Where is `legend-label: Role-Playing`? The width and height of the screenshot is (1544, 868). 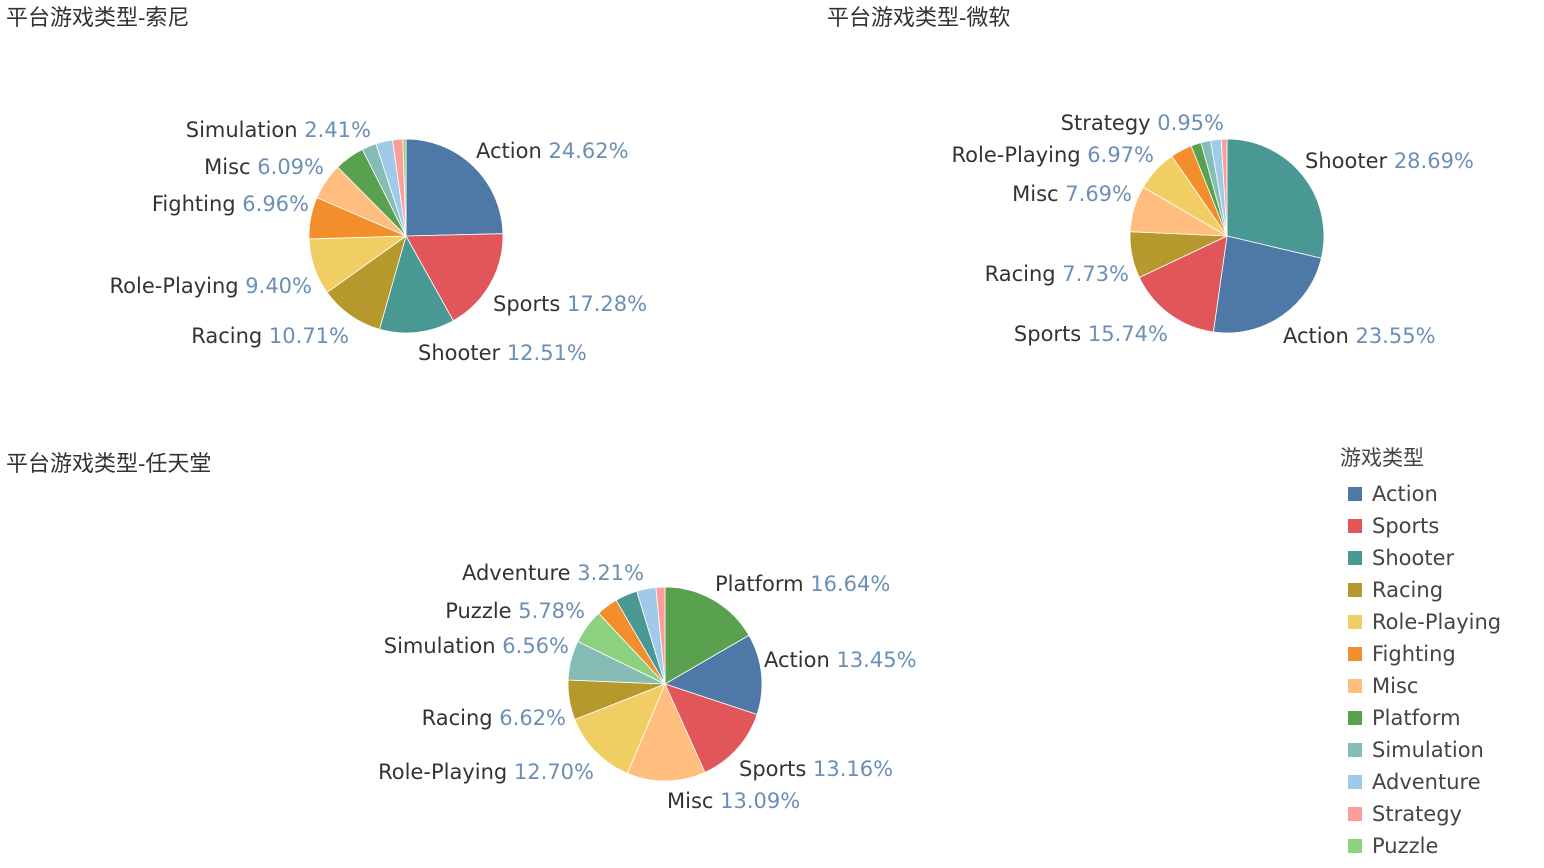 legend-label: Role-Playing is located at coordinates (1437, 622).